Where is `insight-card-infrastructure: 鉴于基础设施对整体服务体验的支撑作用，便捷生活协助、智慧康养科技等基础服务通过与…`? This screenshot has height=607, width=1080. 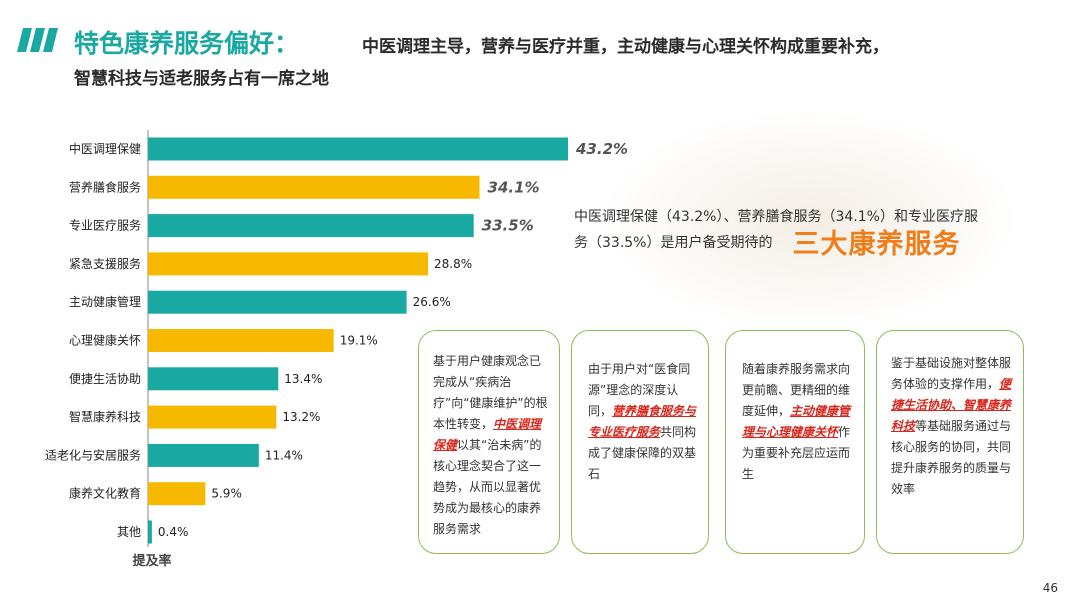 insight-card-infrastructure: 鉴于基础设施对整体服务体验的支撑作用，便捷生活协助、智慧康养科技等基础服务通过与… is located at coordinates (950, 442).